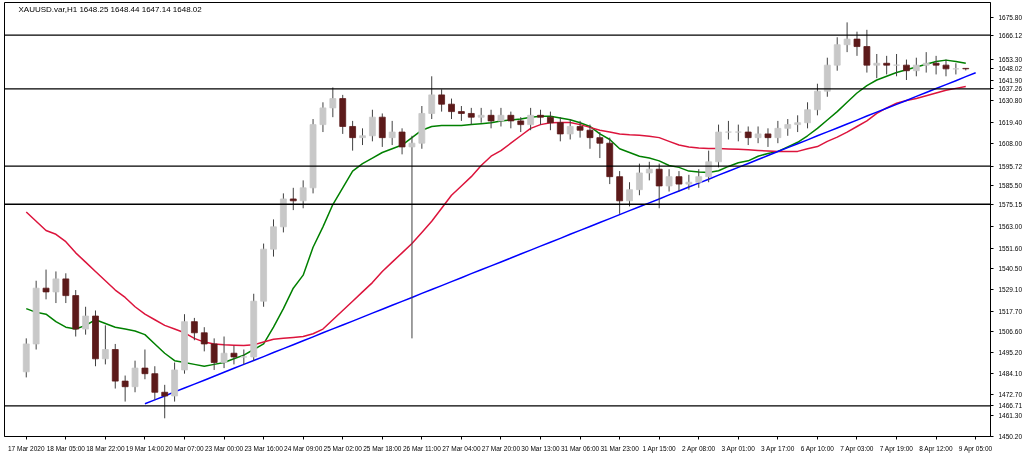  Describe the element at coordinates (110, 9) in the screenshot. I see `chart-title: XAUUSD.var,H1 1648.25 1648.44 1647.14 1648.02` at that location.